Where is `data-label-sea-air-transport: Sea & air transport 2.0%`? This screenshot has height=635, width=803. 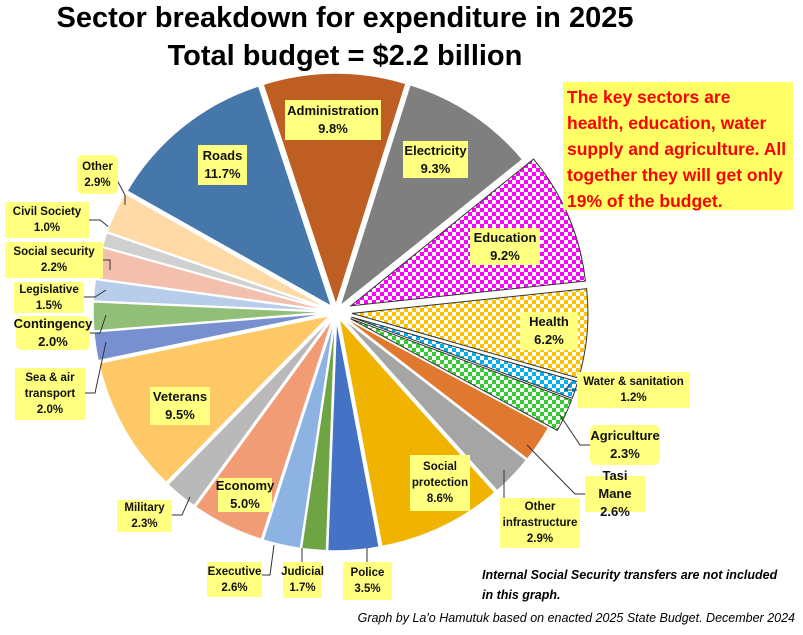 data-label-sea-air-transport: Sea & air transport 2.0% is located at coordinates (50, 394).